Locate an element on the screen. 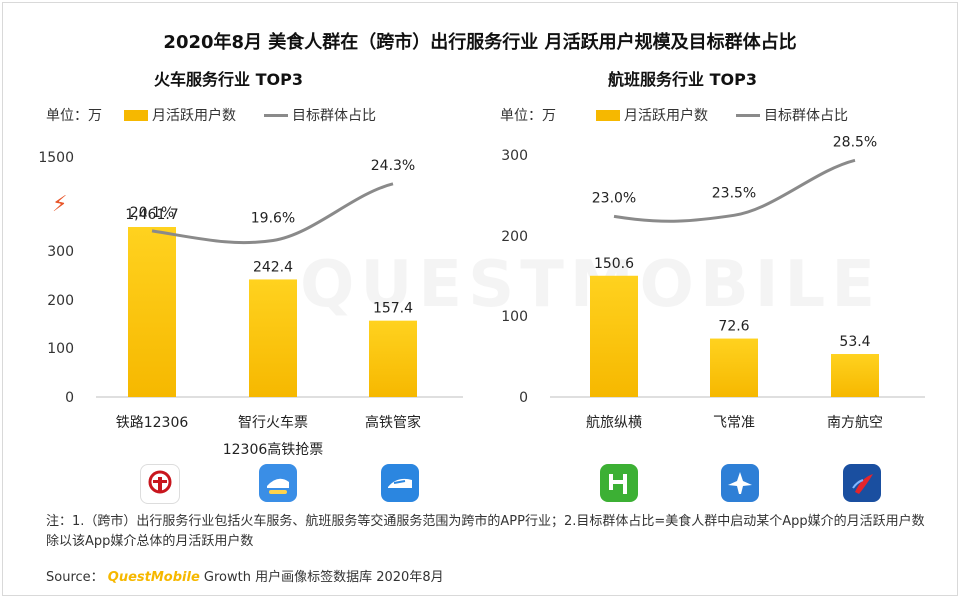  line-value-label: 28.5% is located at coordinates (855, 142).